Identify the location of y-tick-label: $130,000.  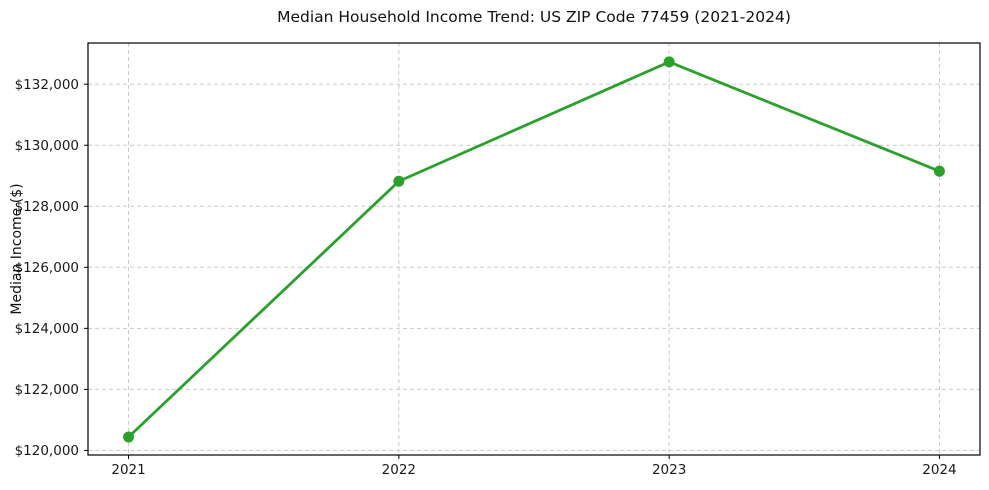
(47, 146).